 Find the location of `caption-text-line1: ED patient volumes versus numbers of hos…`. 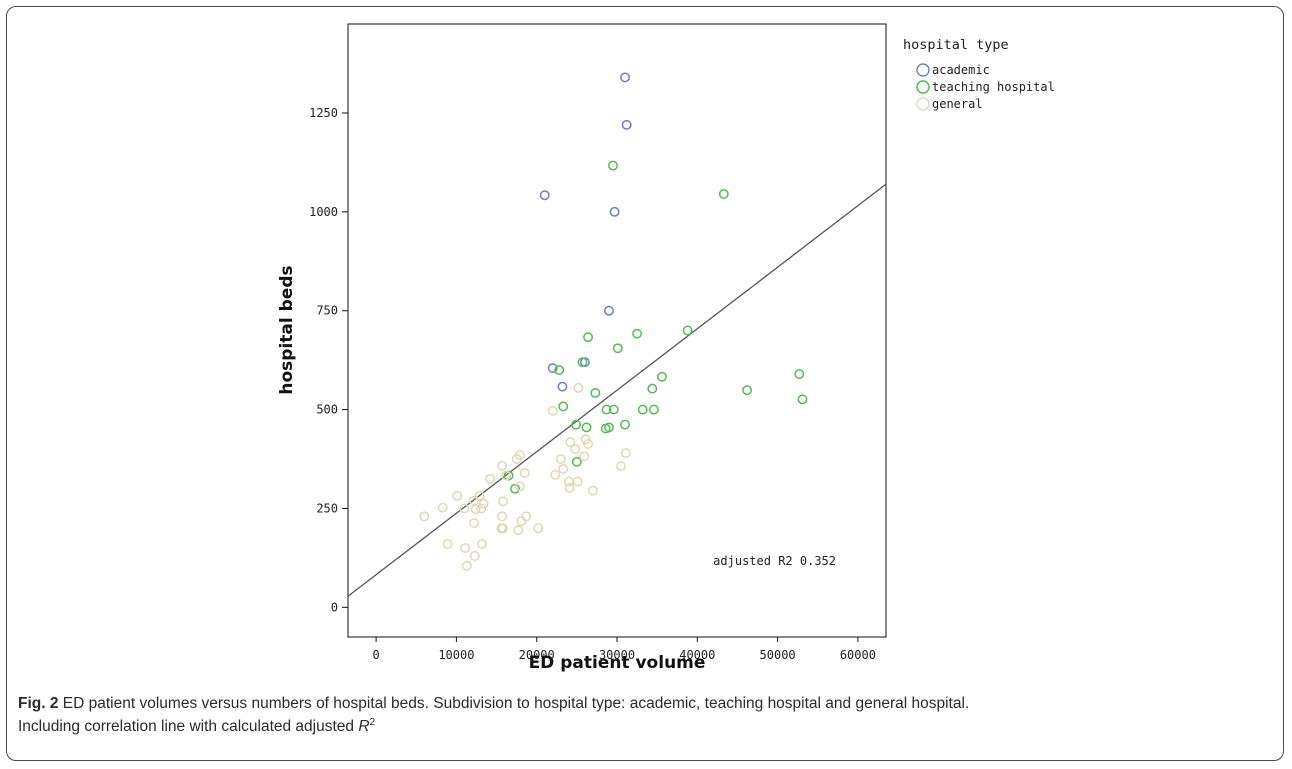

caption-text-line1: ED patient volumes versus numbers of hos… is located at coordinates (514, 703).